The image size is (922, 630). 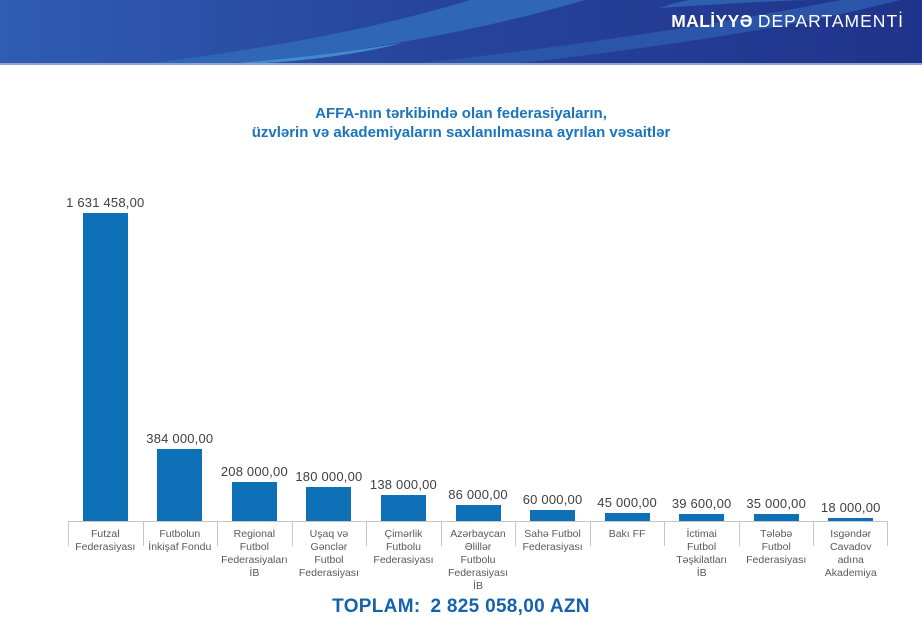 What do you see at coordinates (403, 484) in the screenshot?
I see `bar-value-label: 138 000,00` at bounding box center [403, 484].